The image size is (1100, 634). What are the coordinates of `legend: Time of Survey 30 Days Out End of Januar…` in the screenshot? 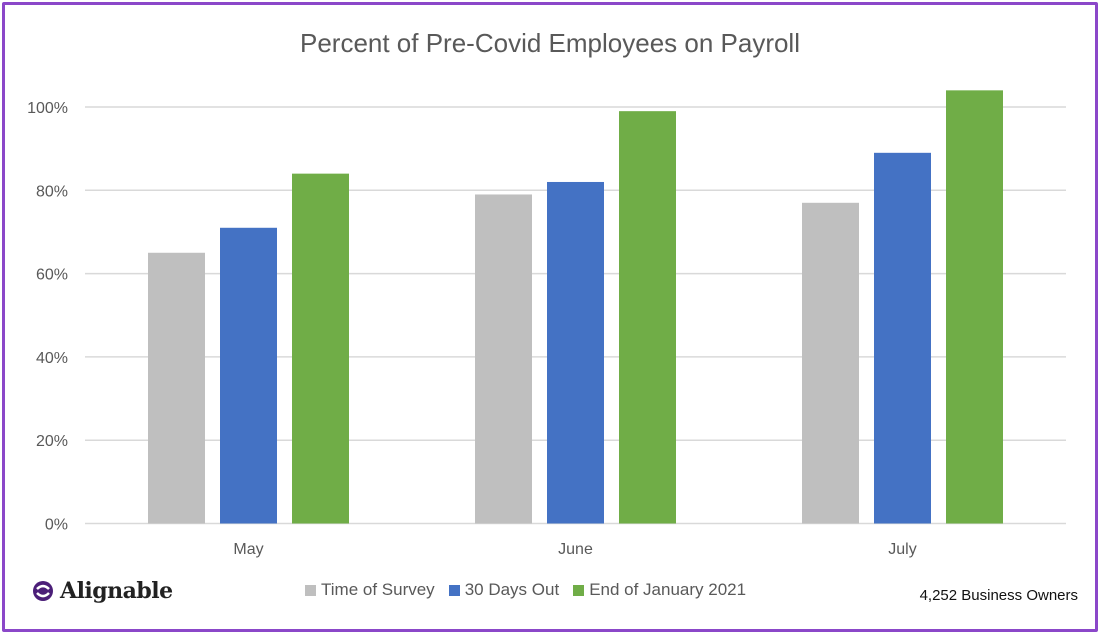 It's located at (525, 590).